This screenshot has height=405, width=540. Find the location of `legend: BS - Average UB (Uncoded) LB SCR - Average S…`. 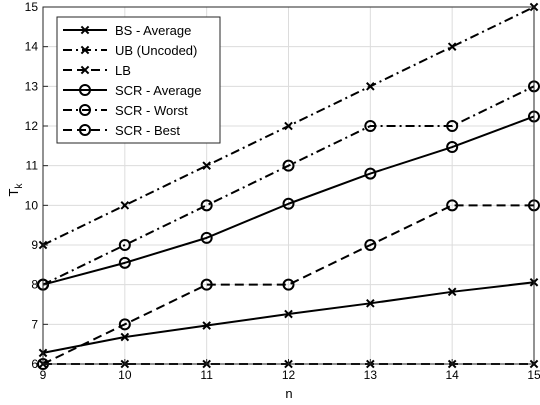

legend: BS - Average UB (Uncoded) LB SCR - Average S… is located at coordinates (138, 80).